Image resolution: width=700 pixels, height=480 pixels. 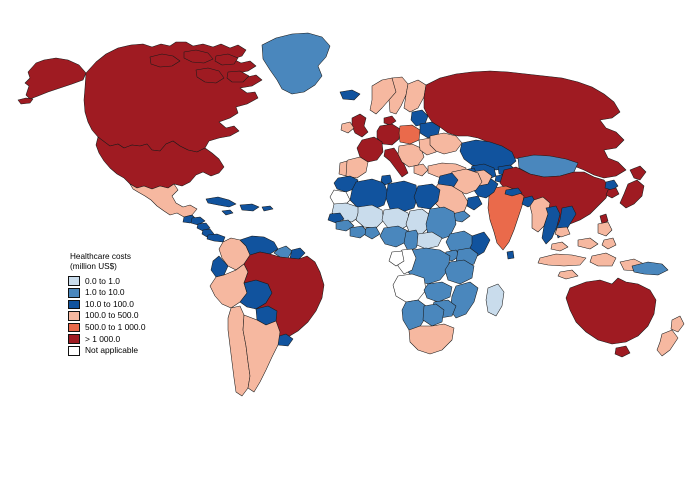 I want to click on legend-swatch-c2, so click(x=74, y=293).